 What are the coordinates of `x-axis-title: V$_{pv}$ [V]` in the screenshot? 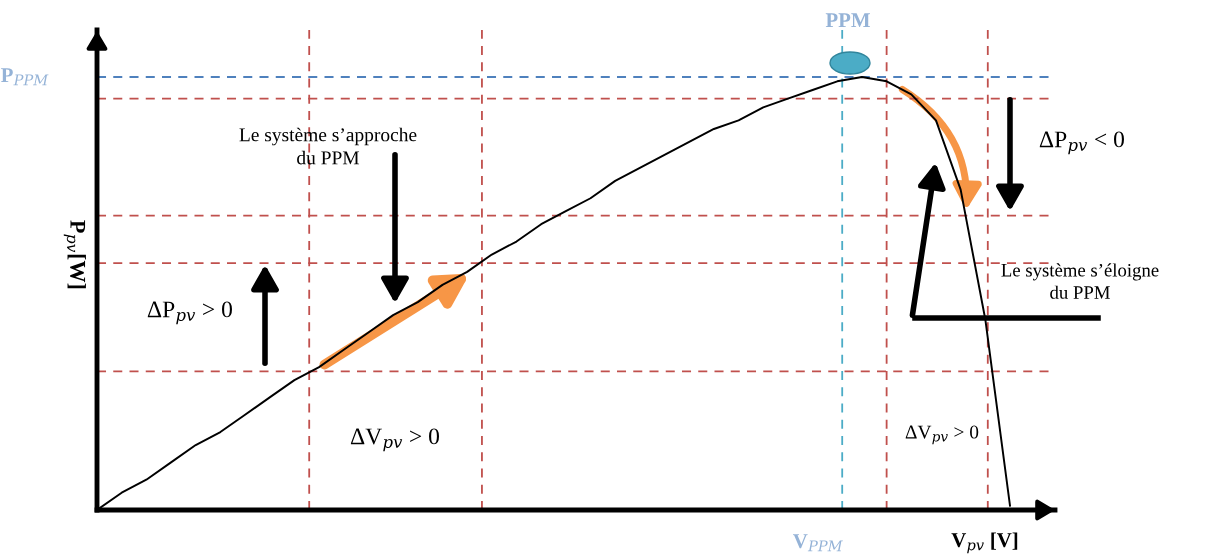 It's located at (984, 543).